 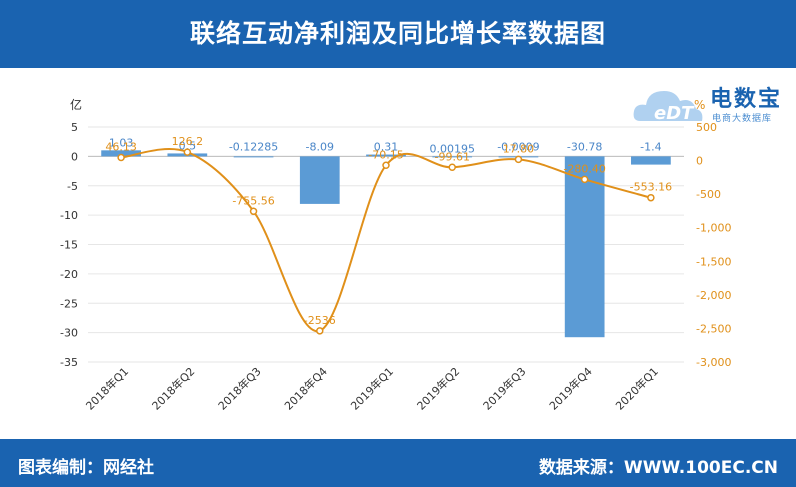 What do you see at coordinates (253, 200) in the screenshot?
I see `line-value-label: -755.56` at bounding box center [253, 200].